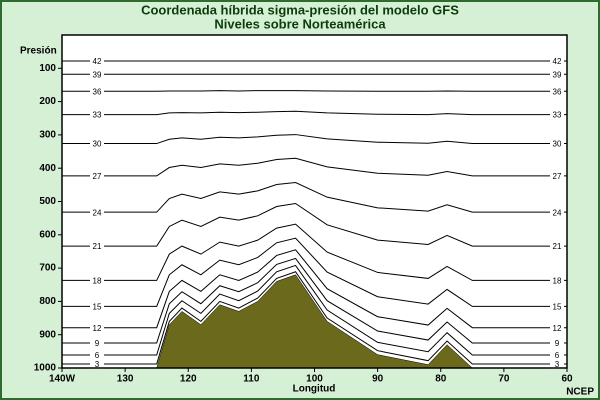  Describe the element at coordinates (251, 379) in the screenshot. I see `x-tick-label: 110` at that location.